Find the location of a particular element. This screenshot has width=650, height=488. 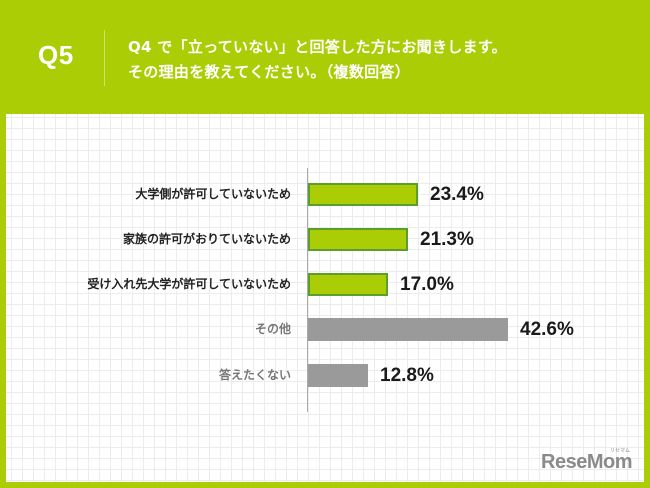

logo-subtext: リセマム is located at coordinates (619, 451).